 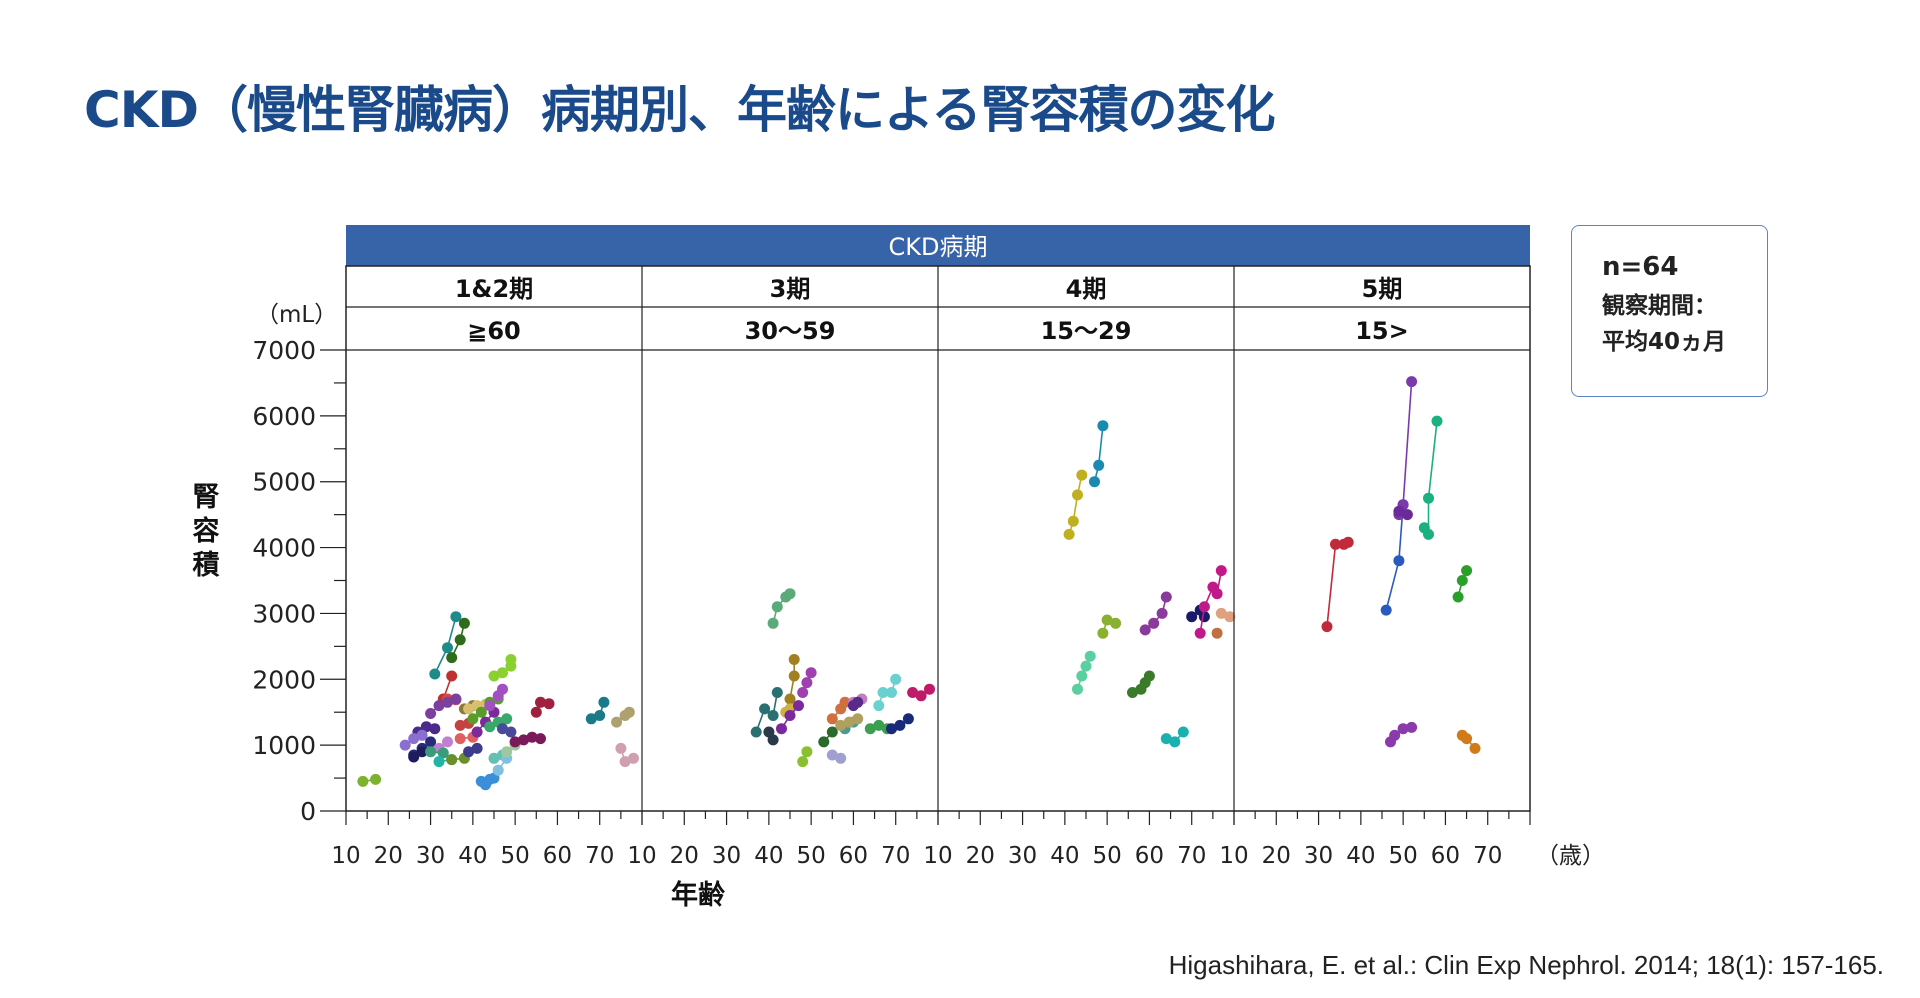 I want to click on x-unit-label: （歳）, so click(x=1570, y=856).